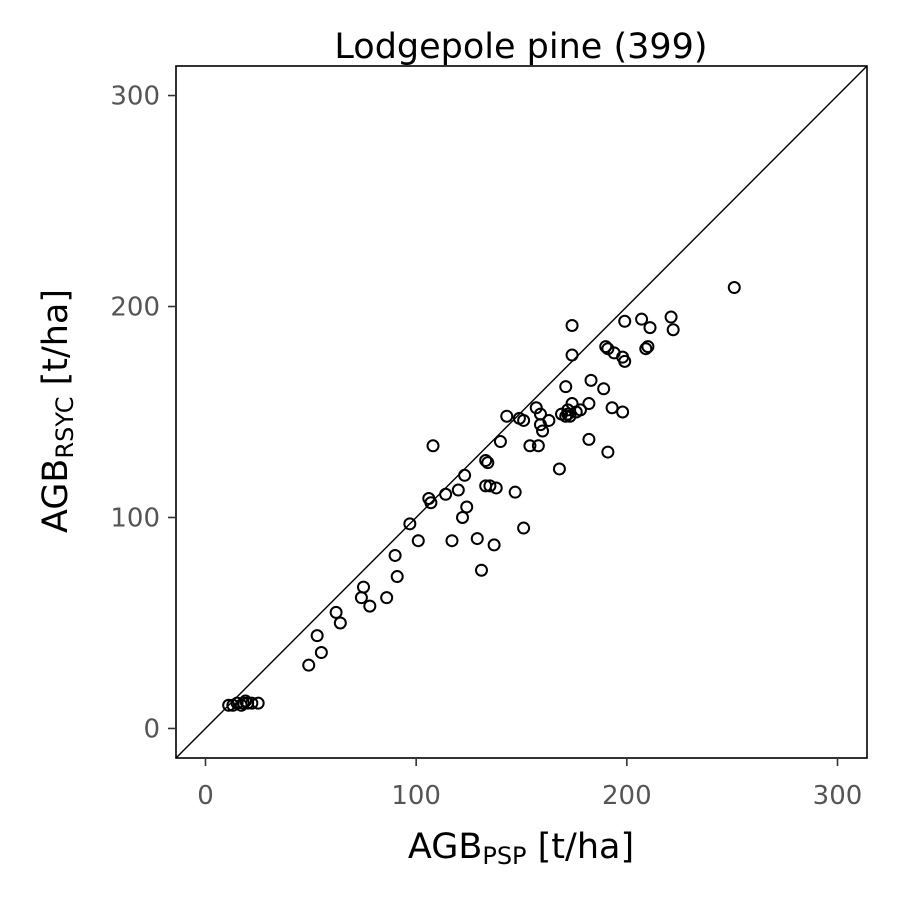 The width and height of the screenshot is (900, 900). What do you see at coordinates (151, 729) in the screenshot?
I see `y-tick-label: 0` at bounding box center [151, 729].